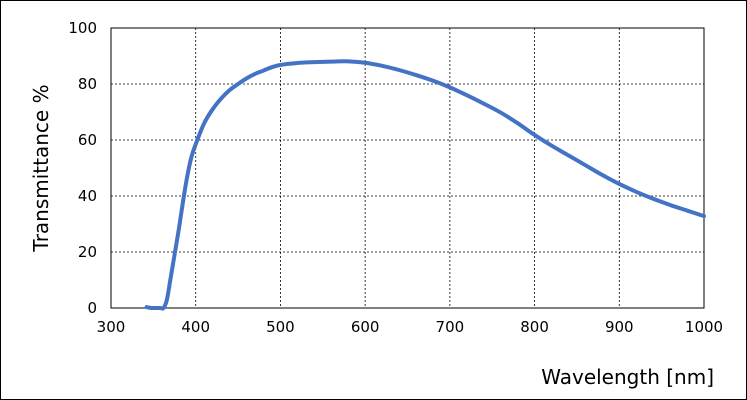 The image size is (747, 400). I want to click on x-tick-label: 600, so click(365, 327).